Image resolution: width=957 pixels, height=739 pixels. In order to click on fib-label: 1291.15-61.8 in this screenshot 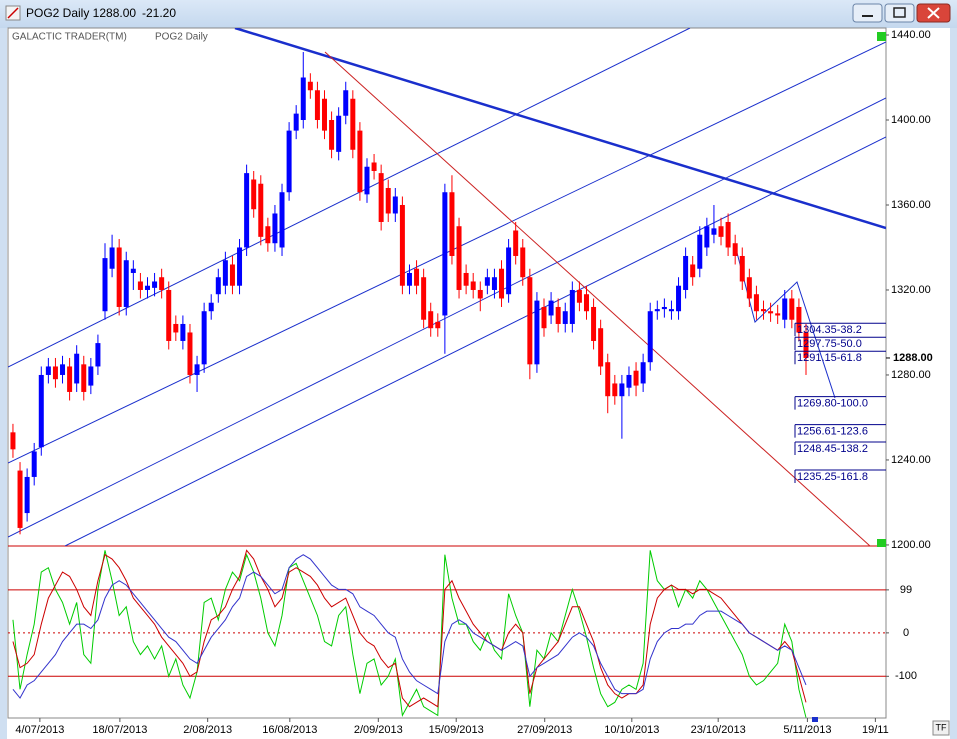, I will do `click(829, 358)`.